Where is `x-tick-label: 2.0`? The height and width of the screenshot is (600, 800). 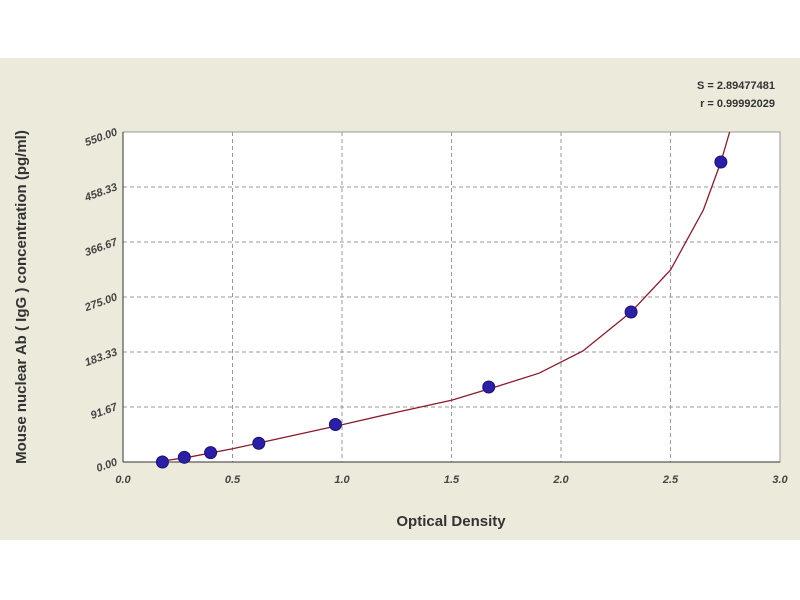
x-tick-label: 2.0 is located at coordinates (560, 480).